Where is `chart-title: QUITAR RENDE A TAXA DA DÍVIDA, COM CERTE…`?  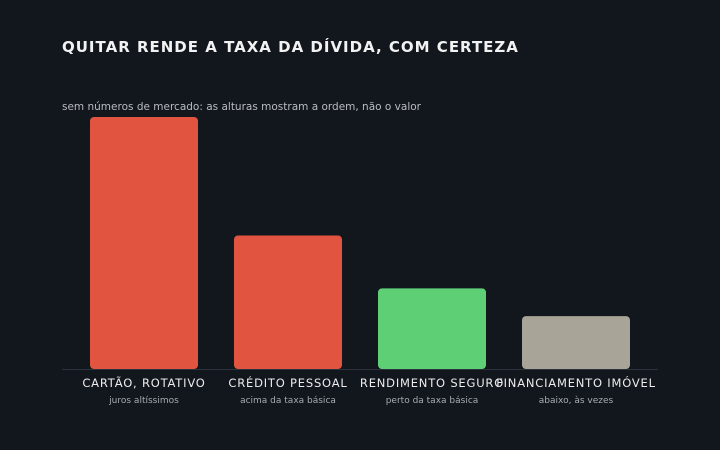
chart-title: QUITAR RENDE A TAXA DA DÍVIDA, COM CERTE… is located at coordinates (290, 47).